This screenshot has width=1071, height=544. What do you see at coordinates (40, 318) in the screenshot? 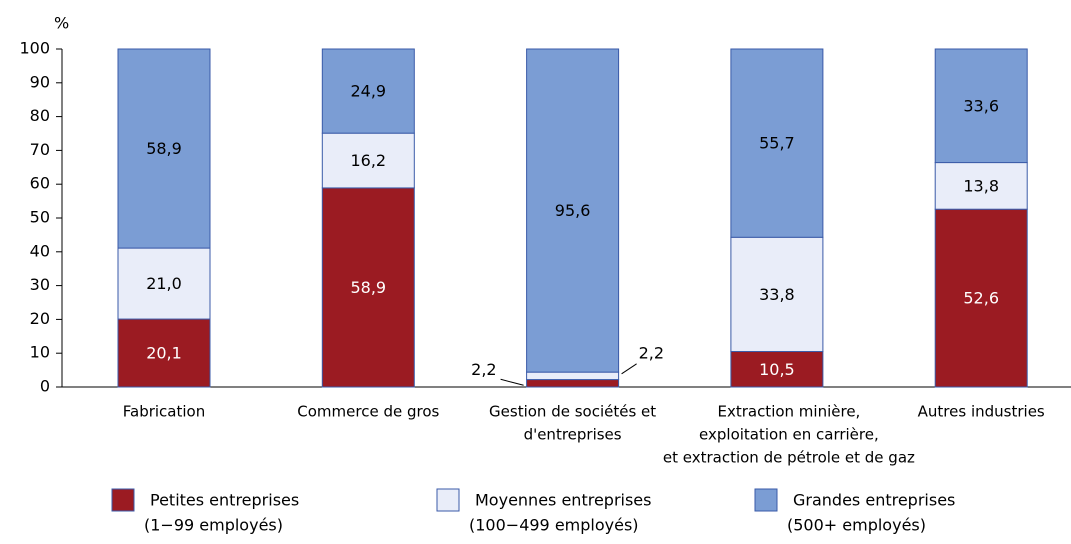
I see `y-tick-label: 20` at bounding box center [40, 318].